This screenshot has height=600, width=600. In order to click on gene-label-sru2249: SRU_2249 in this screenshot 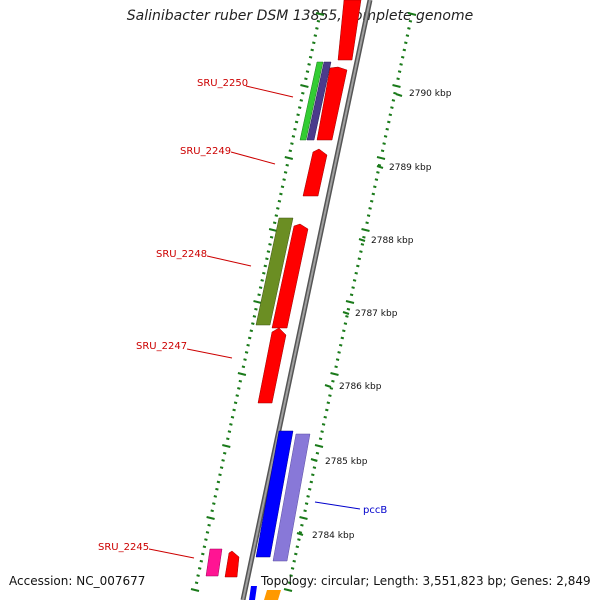, I will do `click(205, 151)`.